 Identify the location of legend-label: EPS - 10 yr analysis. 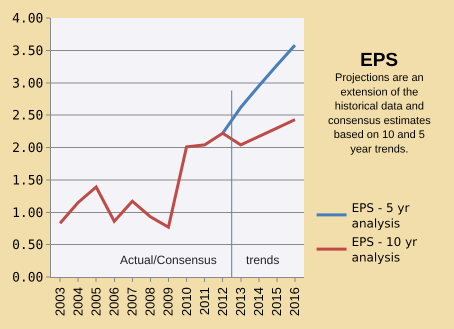
(385, 250).